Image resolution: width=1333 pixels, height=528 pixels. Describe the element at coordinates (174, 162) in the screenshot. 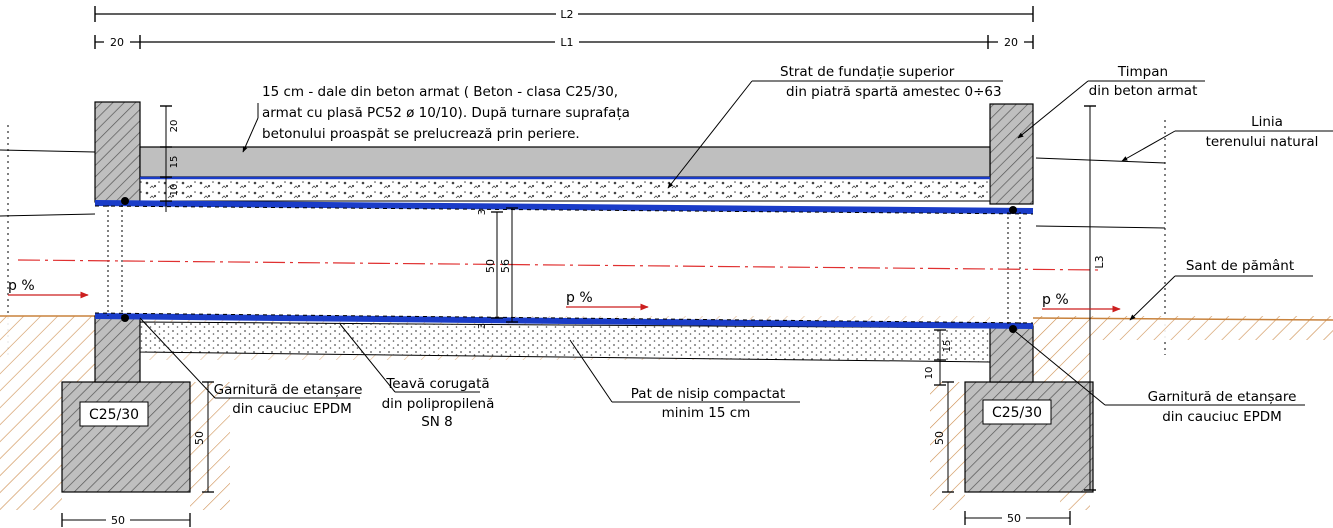

I see `dimension-slab-15: 15` at that location.